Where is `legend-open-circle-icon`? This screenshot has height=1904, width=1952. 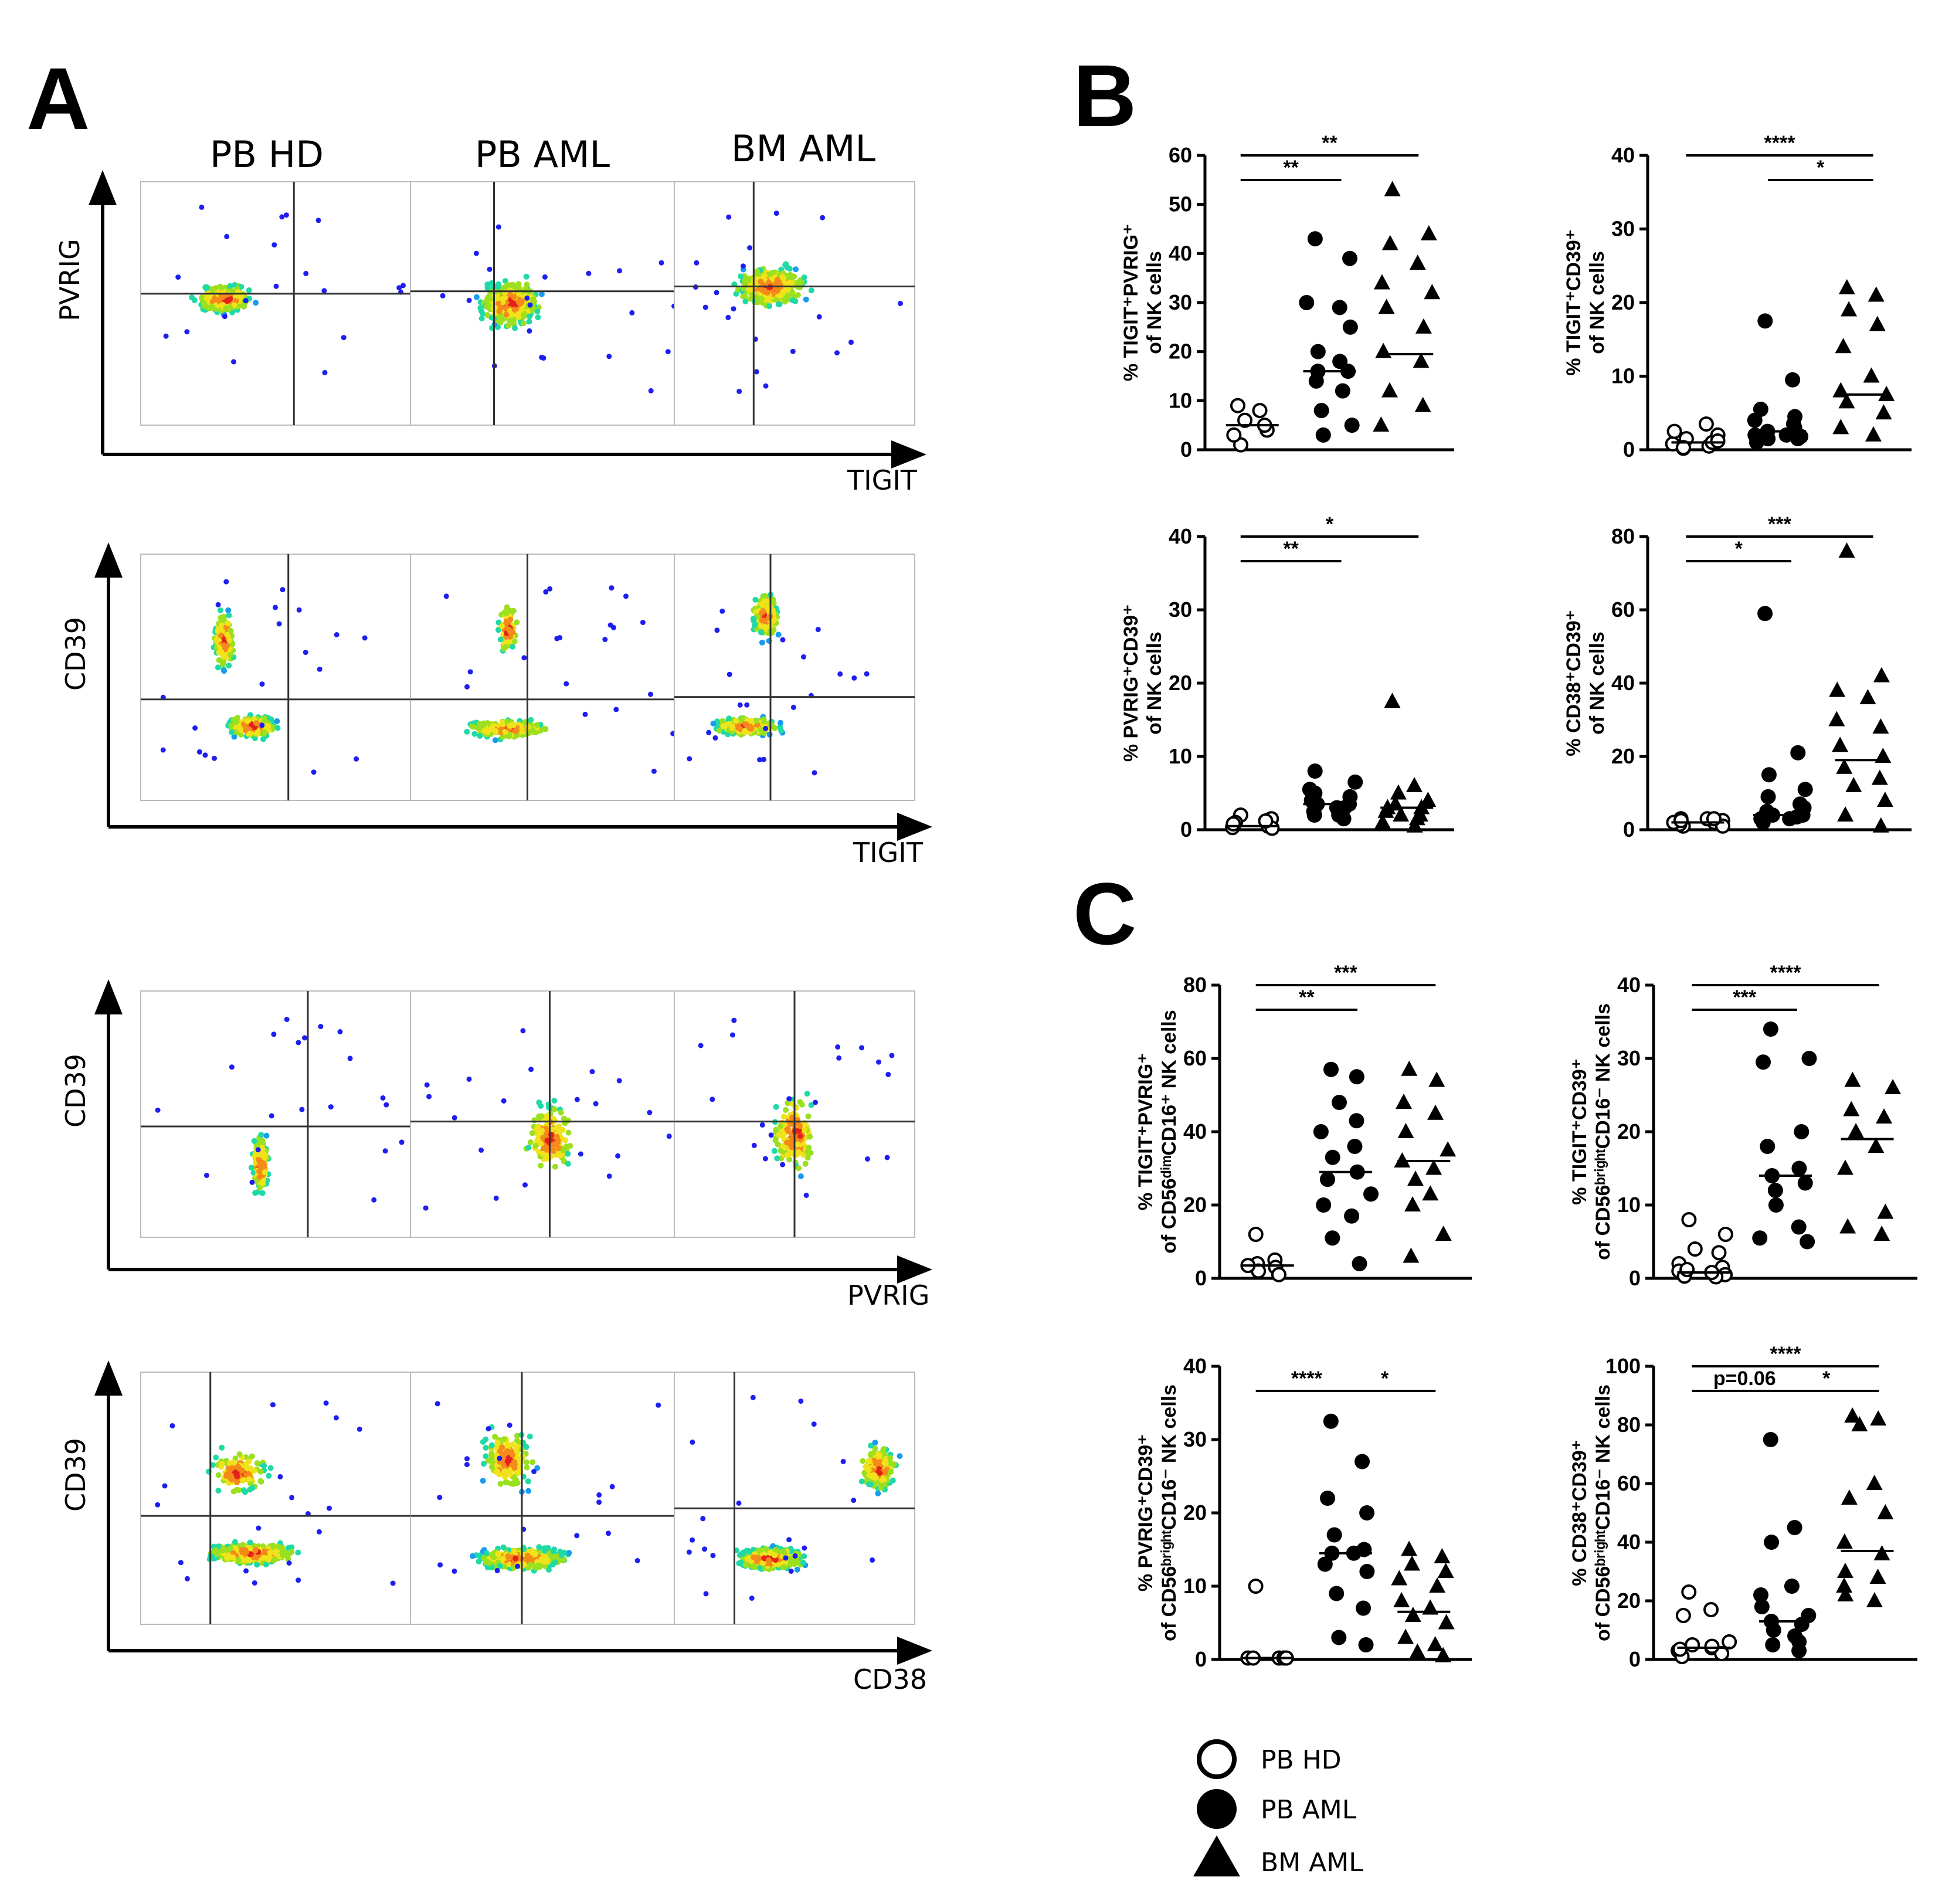 legend-open-circle-icon is located at coordinates (1217, 1759).